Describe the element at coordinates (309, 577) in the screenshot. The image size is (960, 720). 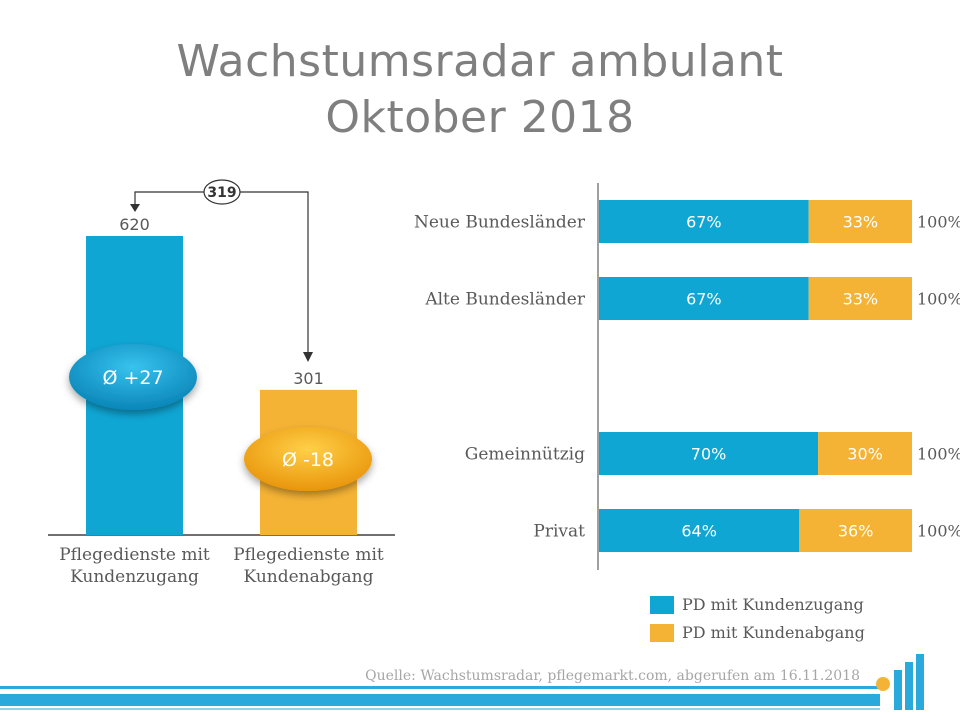
I see `category-label: Kundenabgang` at that location.